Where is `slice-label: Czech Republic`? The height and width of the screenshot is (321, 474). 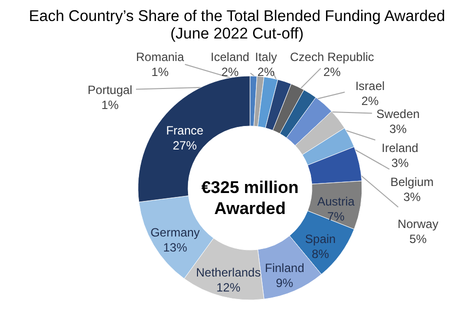 slice-label: Czech Republic is located at coordinates (332, 57).